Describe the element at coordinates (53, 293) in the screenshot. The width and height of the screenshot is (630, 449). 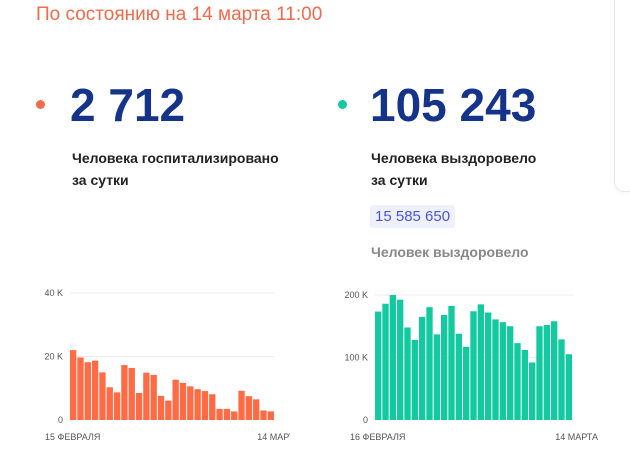
I see `y-tick-label: 40 K` at that location.